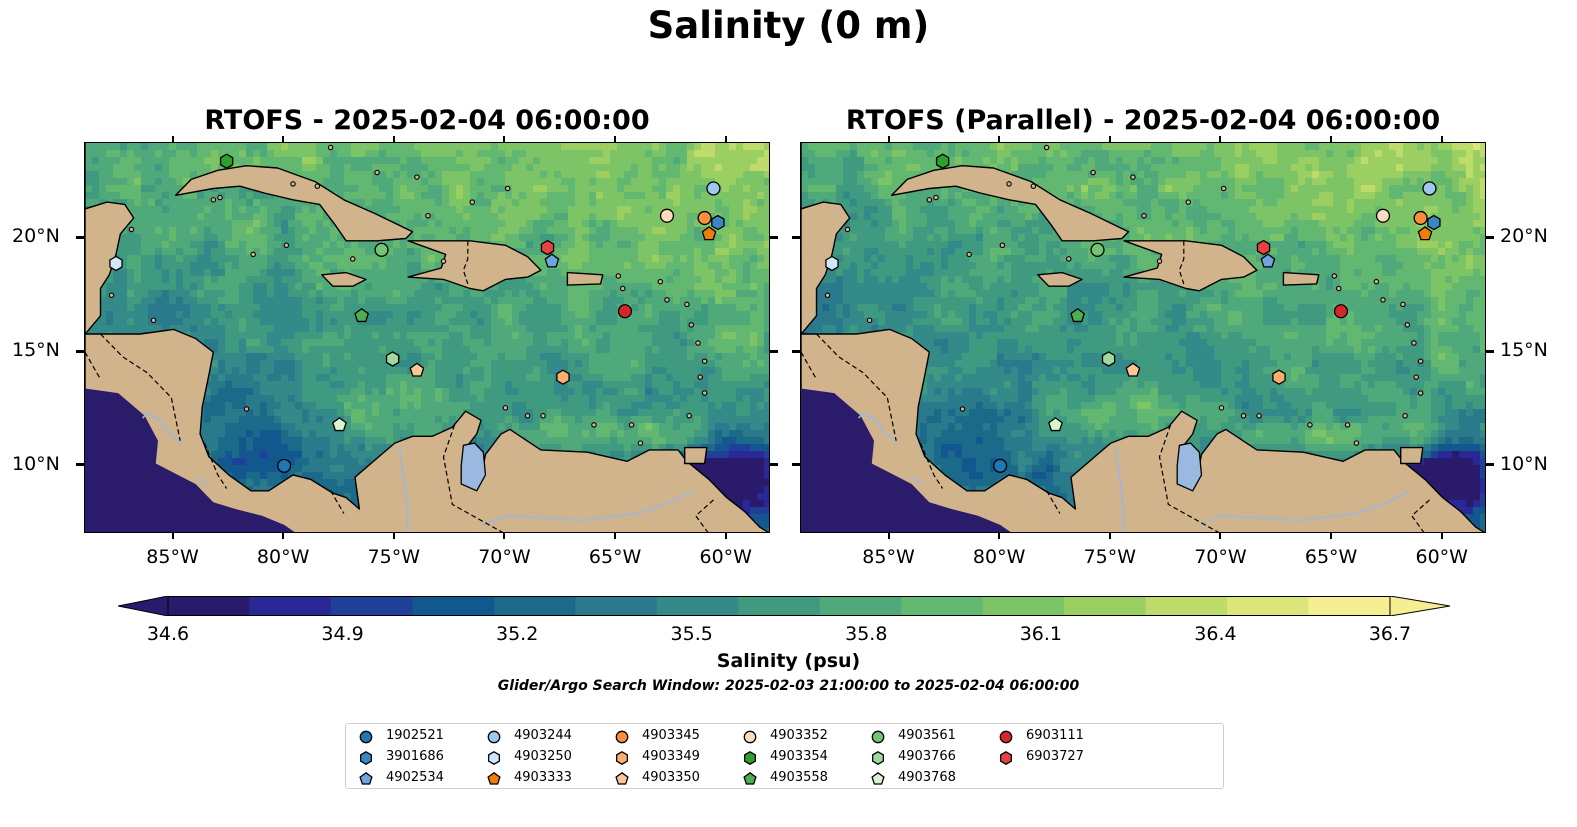 Image resolution: width=1577 pixels, height=827 pixels. What do you see at coordinates (927, 777) in the screenshot?
I see `legend-label: 4903768` at bounding box center [927, 777].